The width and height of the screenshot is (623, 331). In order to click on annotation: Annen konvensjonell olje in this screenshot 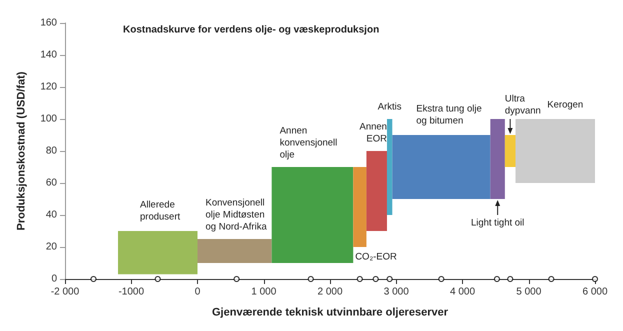, I will do `click(309, 143)`.